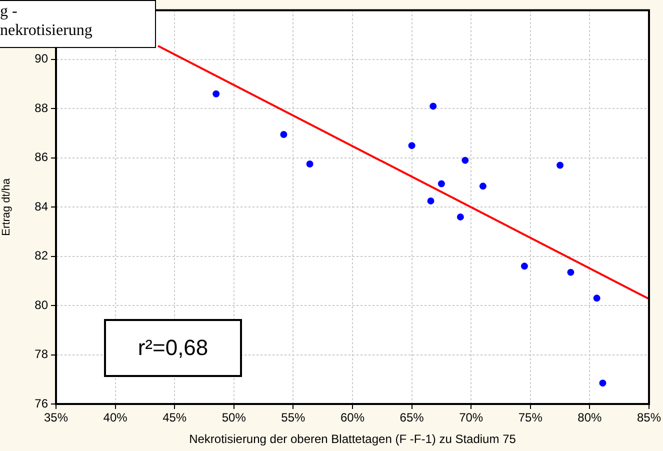 This screenshot has width=663, height=451. What do you see at coordinates (41, 305) in the screenshot?
I see `y-tick-label: 80` at bounding box center [41, 305].